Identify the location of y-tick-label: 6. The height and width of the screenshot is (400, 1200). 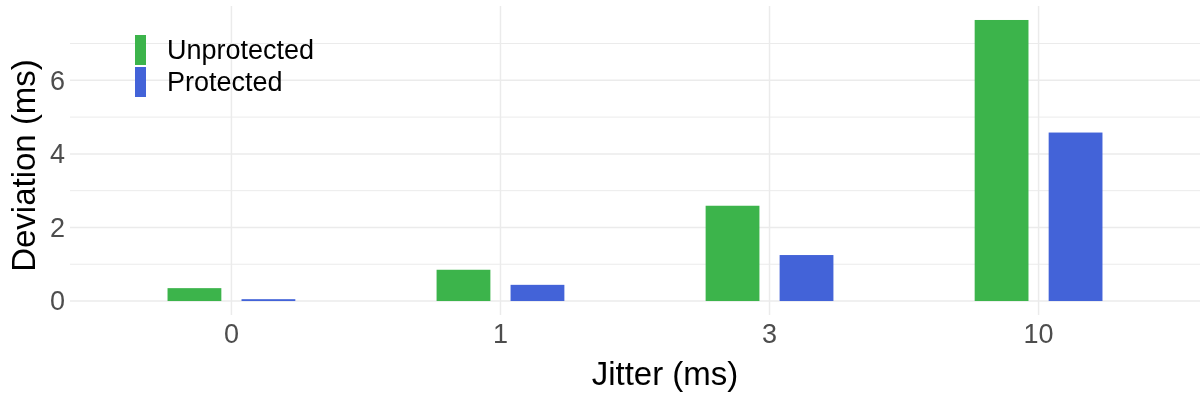
(57, 80).